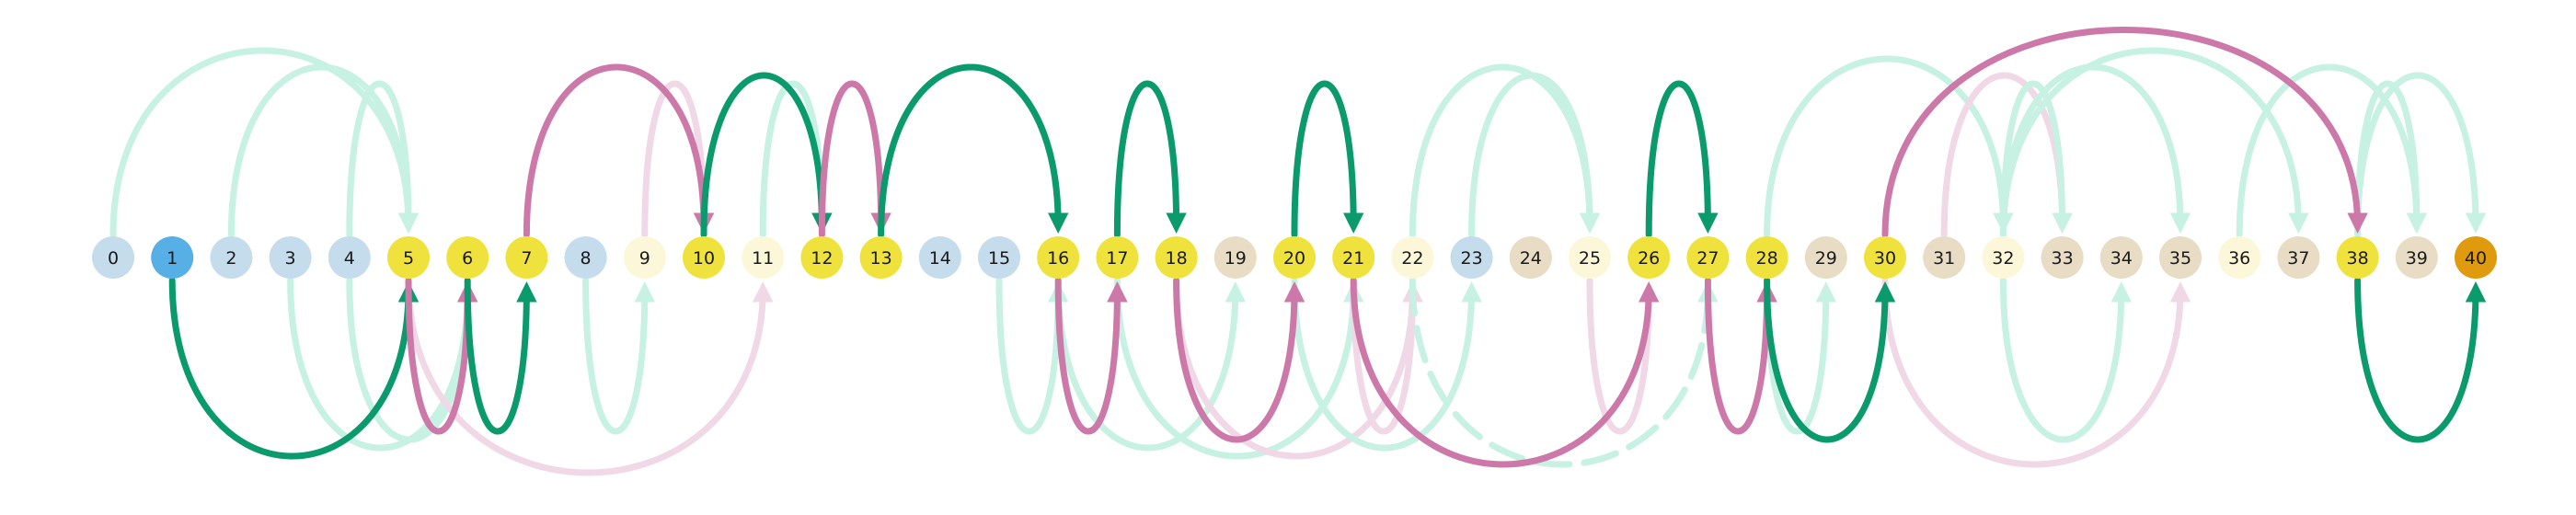 Image resolution: width=2576 pixels, height=515 pixels. What do you see at coordinates (1058, 258) in the screenshot?
I see `node-label: 16` at bounding box center [1058, 258].